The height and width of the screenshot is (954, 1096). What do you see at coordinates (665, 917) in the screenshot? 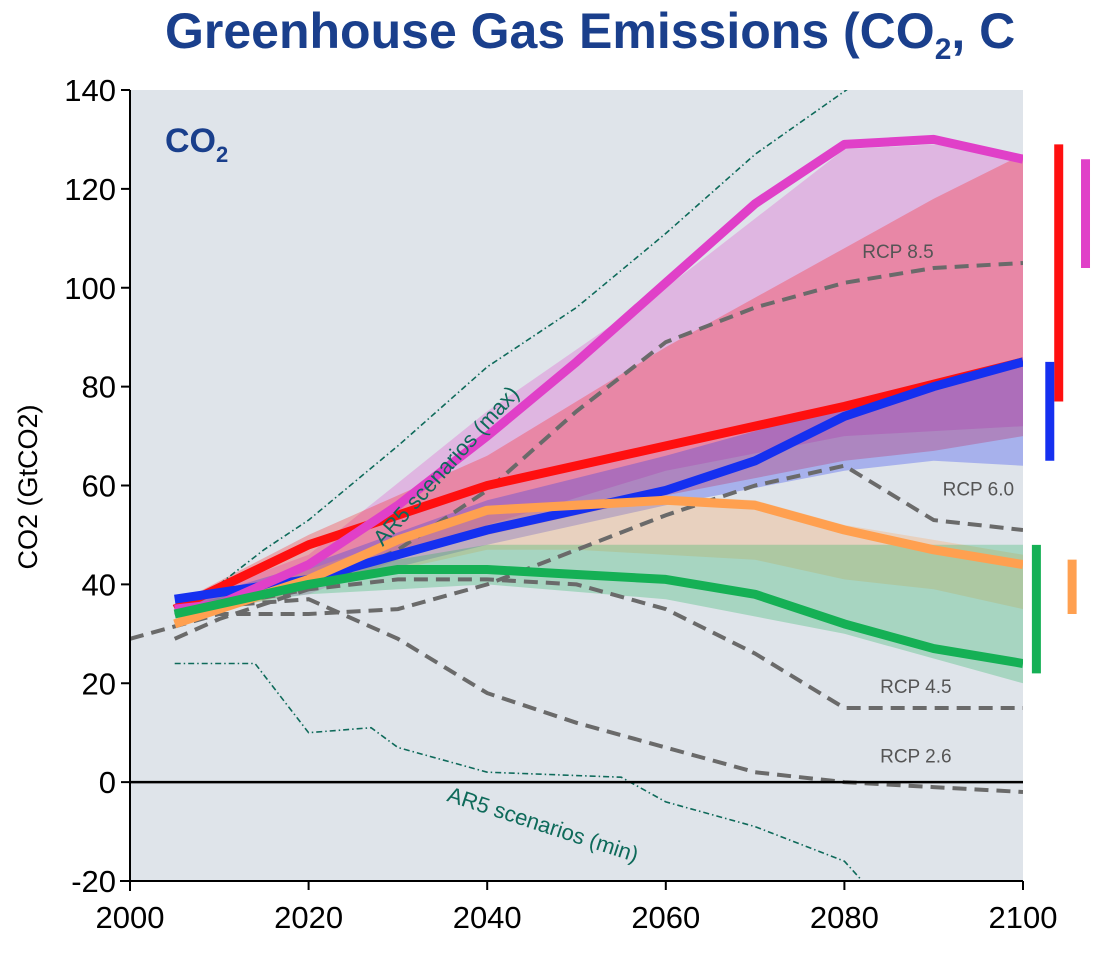
I see `x-tick-label: 2060` at bounding box center [665, 917].